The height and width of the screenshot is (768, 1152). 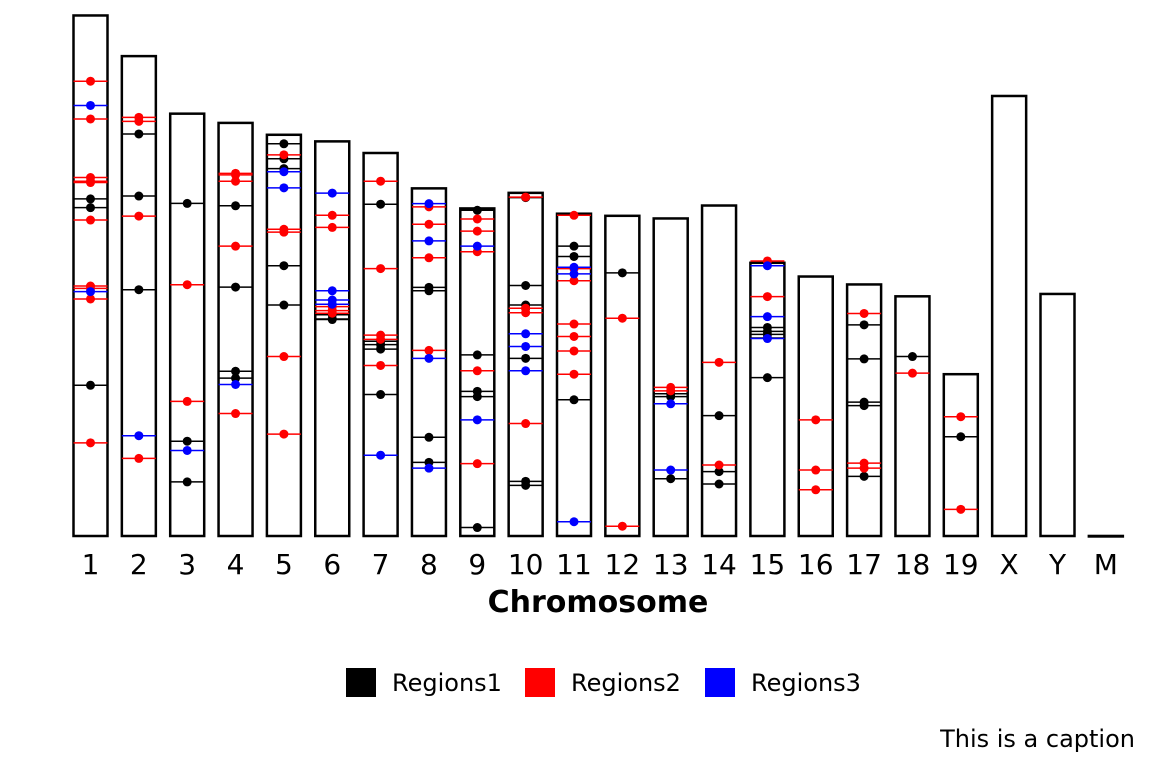 I want to click on chromosome-label-9: 9, so click(x=477, y=564).